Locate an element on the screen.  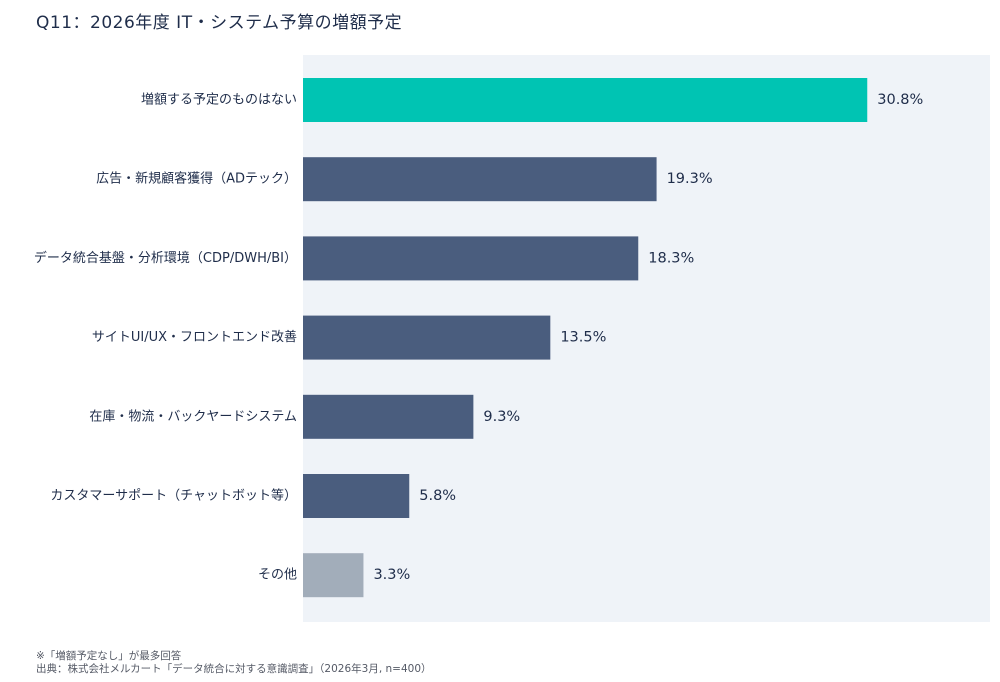
category-label-1: 広告・新規顧客獲得（ADテック） is located at coordinates (196, 179).